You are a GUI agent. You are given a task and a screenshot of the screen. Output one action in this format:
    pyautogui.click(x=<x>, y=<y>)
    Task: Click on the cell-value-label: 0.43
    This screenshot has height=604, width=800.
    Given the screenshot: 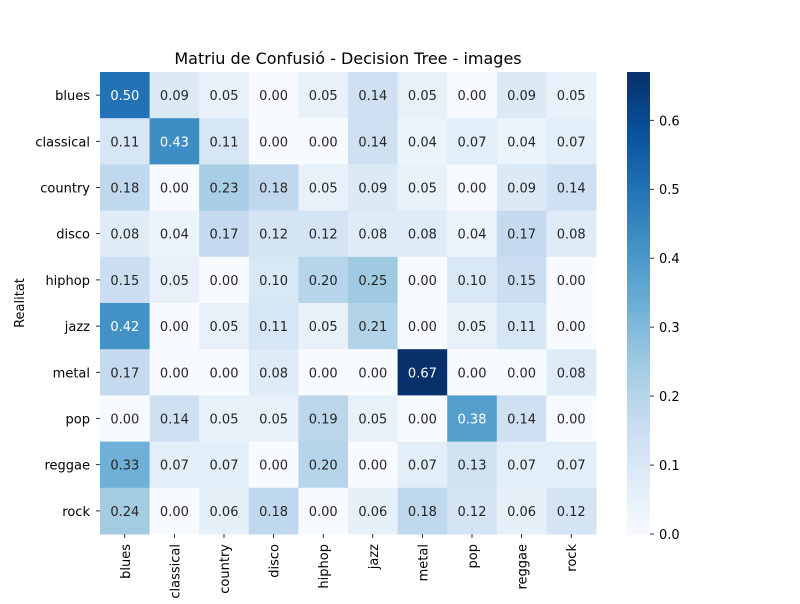 What is the action you would take?
    pyautogui.click(x=174, y=142)
    